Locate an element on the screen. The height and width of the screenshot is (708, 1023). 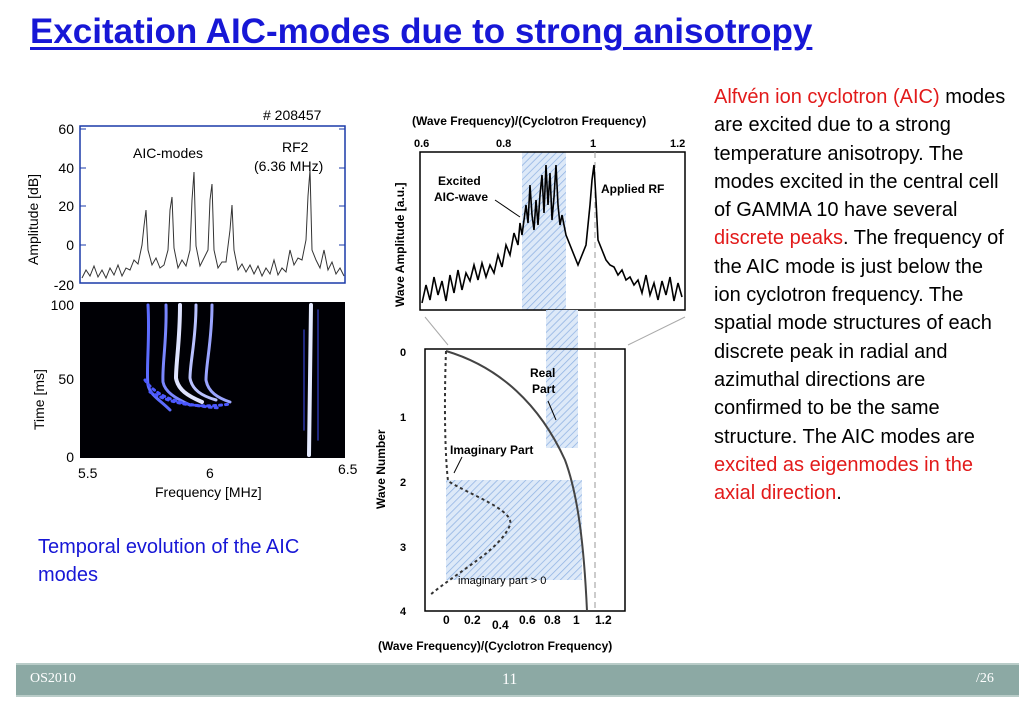
spectrum-trace is located at coordinates (213, 224).